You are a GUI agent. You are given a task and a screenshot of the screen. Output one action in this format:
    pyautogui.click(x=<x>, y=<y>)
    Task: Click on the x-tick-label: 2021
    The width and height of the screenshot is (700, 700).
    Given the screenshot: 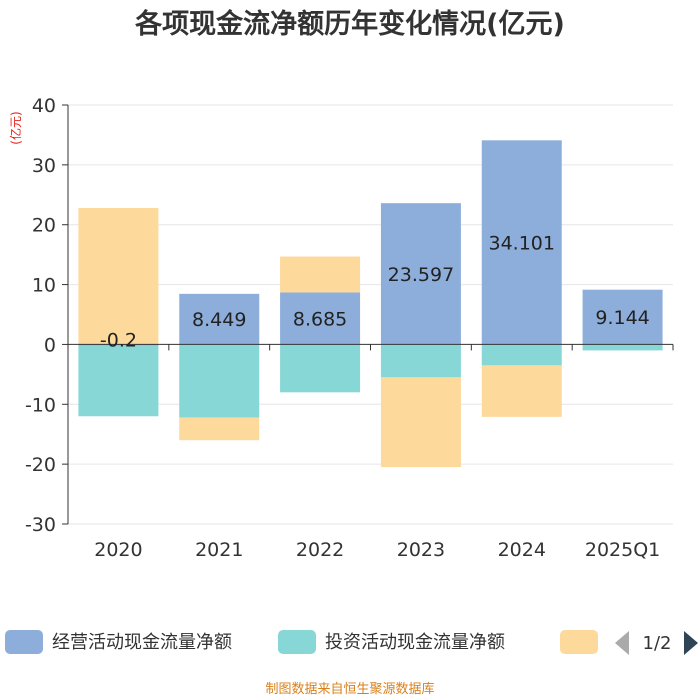 What is the action you would take?
    pyautogui.click(x=219, y=550)
    